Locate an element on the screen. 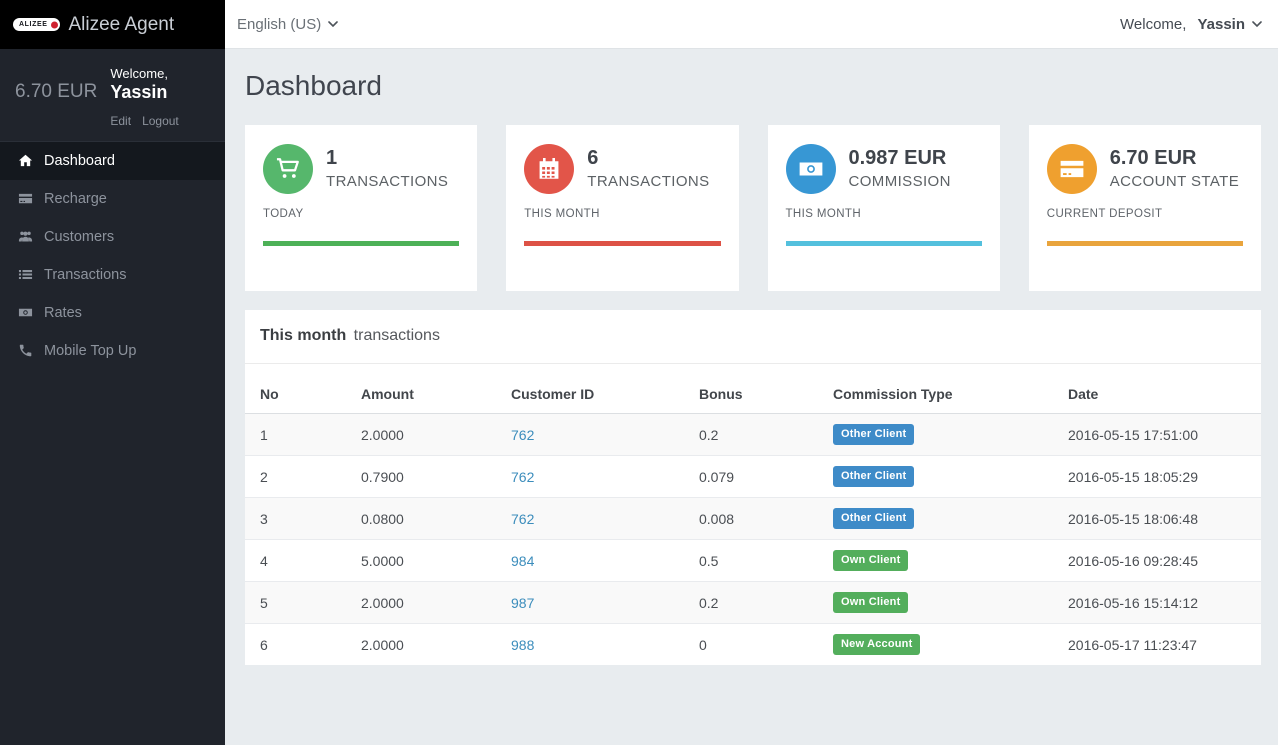 The height and width of the screenshot is (745, 1278). stat-value: 1 is located at coordinates (332, 158).